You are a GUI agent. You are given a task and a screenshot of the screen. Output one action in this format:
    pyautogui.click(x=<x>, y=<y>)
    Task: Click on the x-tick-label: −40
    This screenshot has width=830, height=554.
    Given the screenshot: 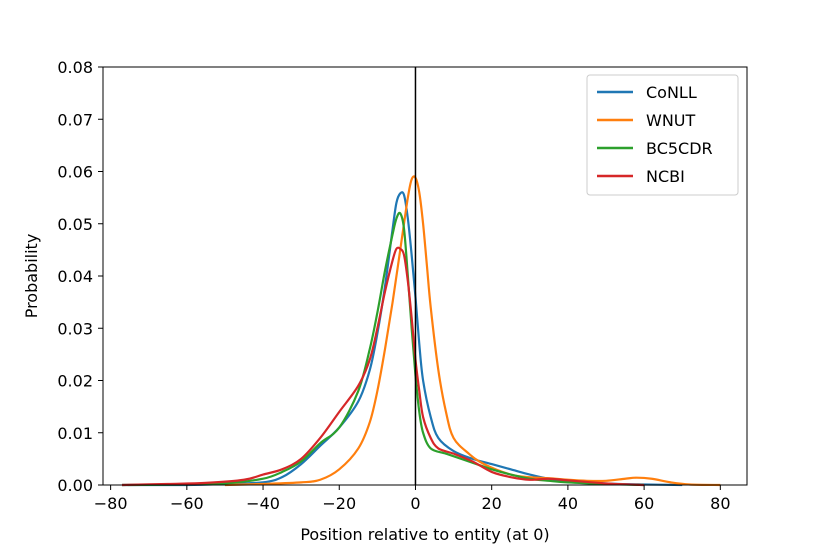 What is the action you would take?
    pyautogui.click(x=263, y=503)
    